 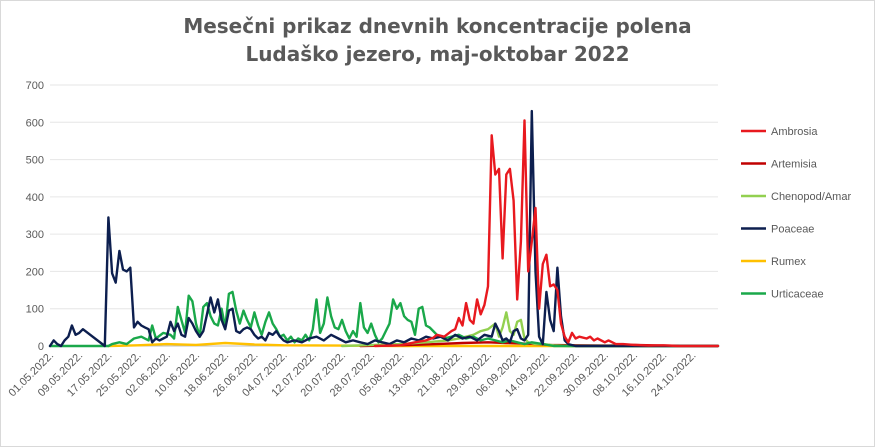 What do you see at coordinates (35, 310) in the screenshot?
I see `y-tick-label: 100` at bounding box center [35, 310].